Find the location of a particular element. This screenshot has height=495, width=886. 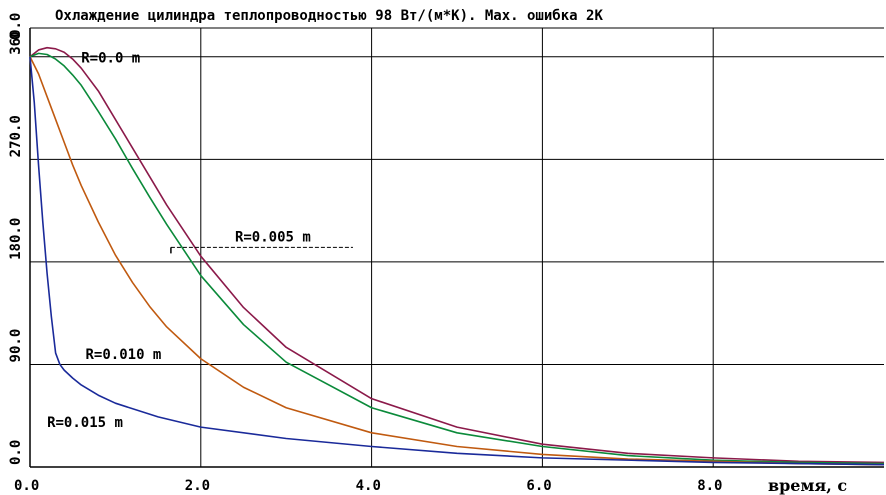

x-tick-label: 4.0 is located at coordinates (368, 486).